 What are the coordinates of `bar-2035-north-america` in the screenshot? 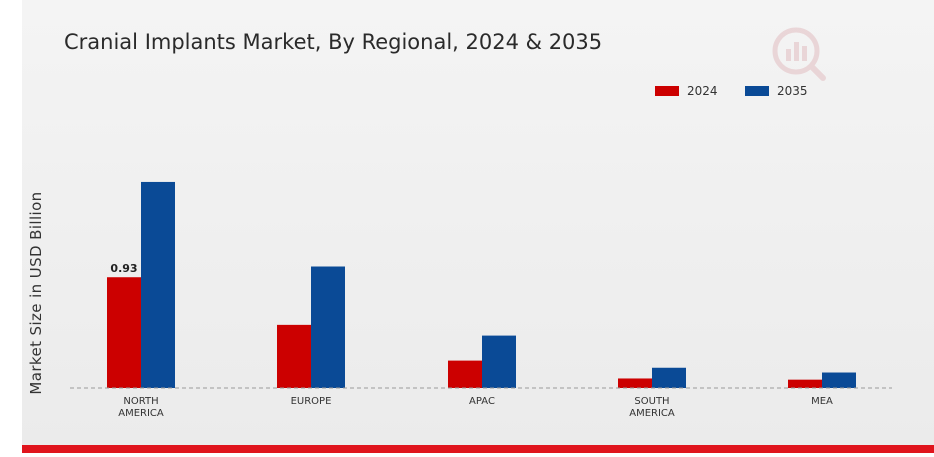 It's located at (158, 284).